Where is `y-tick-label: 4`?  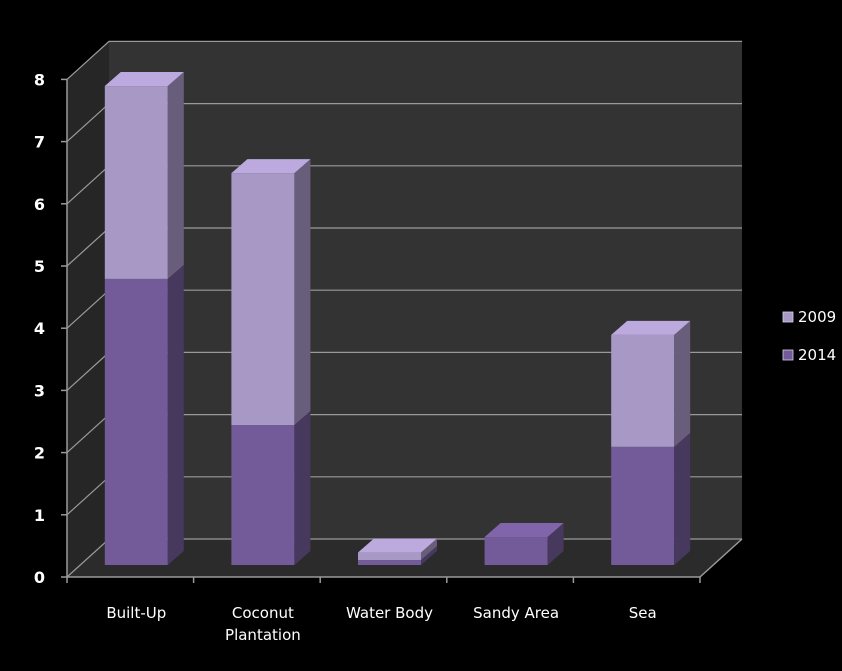 y-tick-label: 4 is located at coordinates (39, 328).